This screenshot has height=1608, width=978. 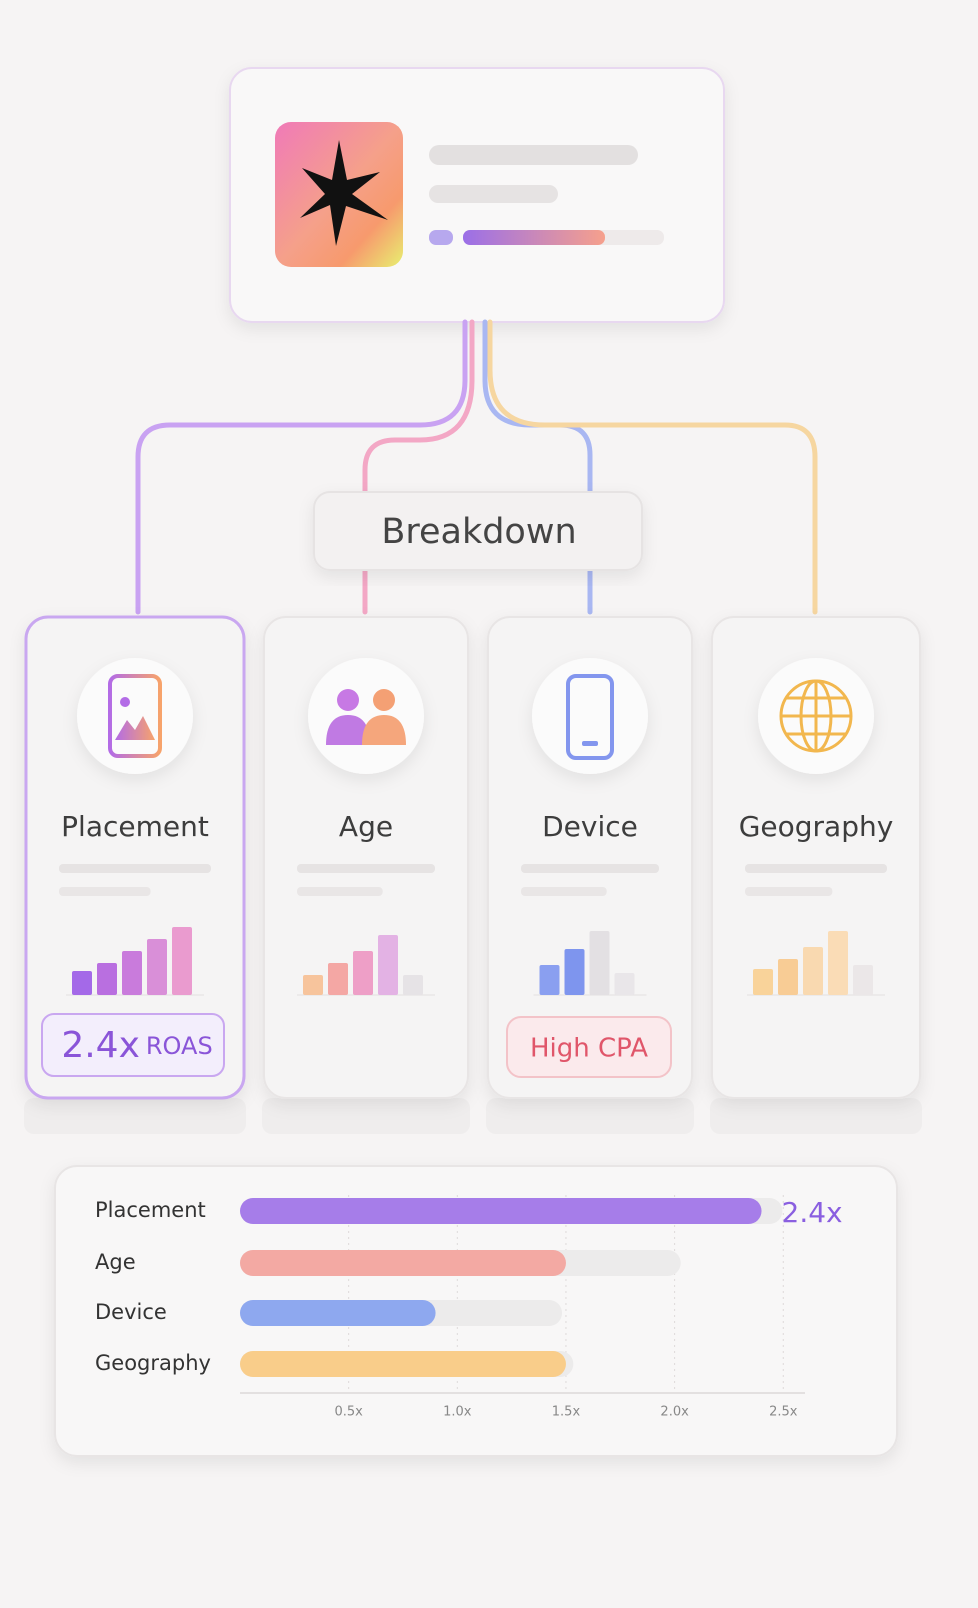 What do you see at coordinates (590, 875) in the screenshot?
I see `breakdown-card: Device High CPA` at bounding box center [590, 875].